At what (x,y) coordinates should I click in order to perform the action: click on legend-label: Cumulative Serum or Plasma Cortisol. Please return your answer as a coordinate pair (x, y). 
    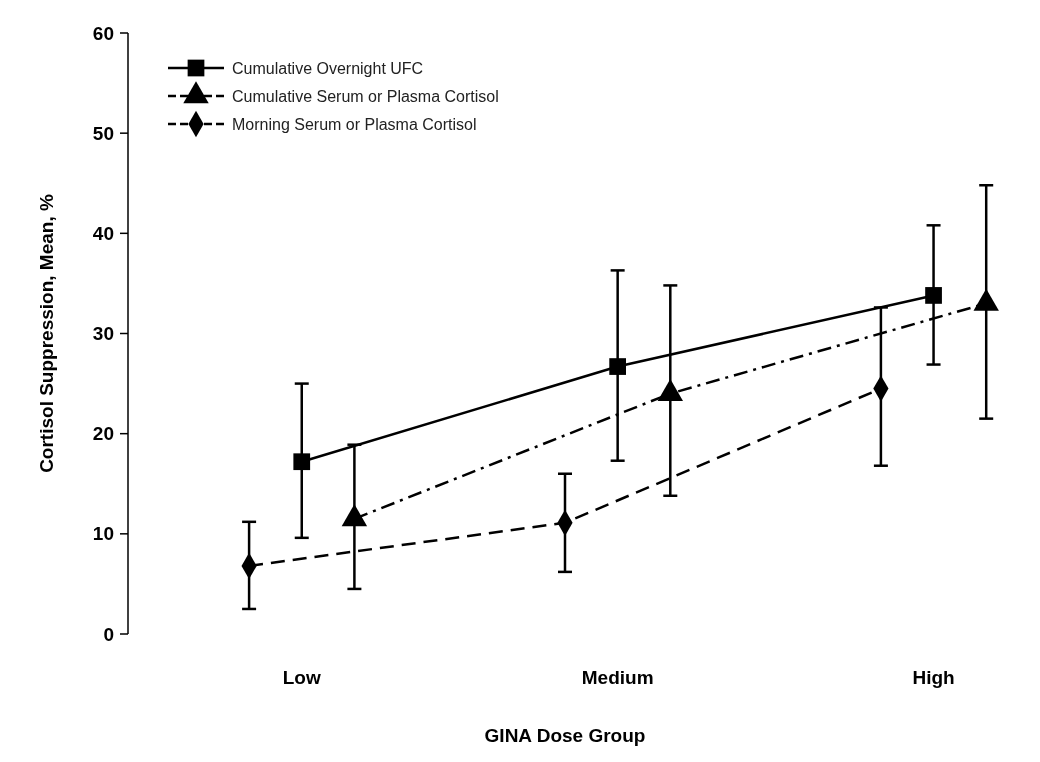
    Looking at the image, I should click on (365, 96).